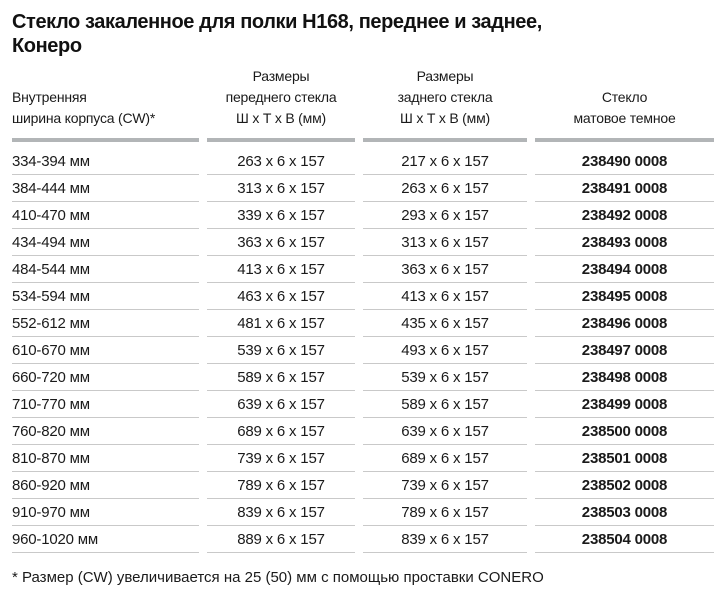  I want to click on cell-cw-range: 760-820 мм, so click(105, 431).